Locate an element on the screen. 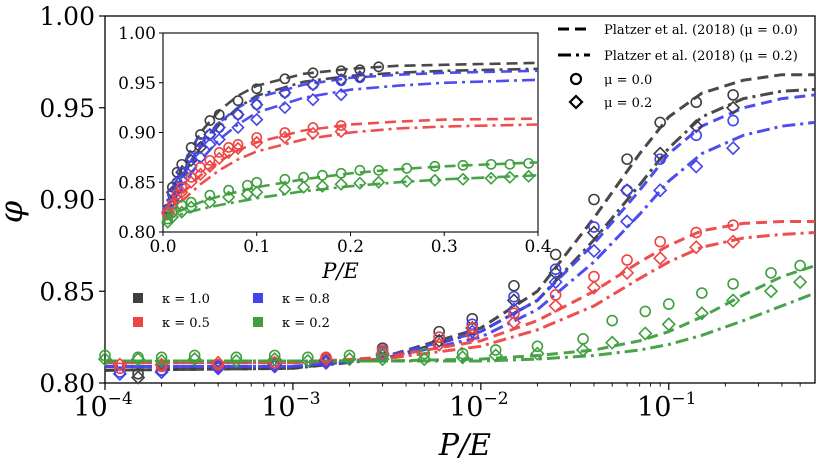 The image size is (830, 471). inset-y-tick-label: 1.00 is located at coordinates (137, 34).